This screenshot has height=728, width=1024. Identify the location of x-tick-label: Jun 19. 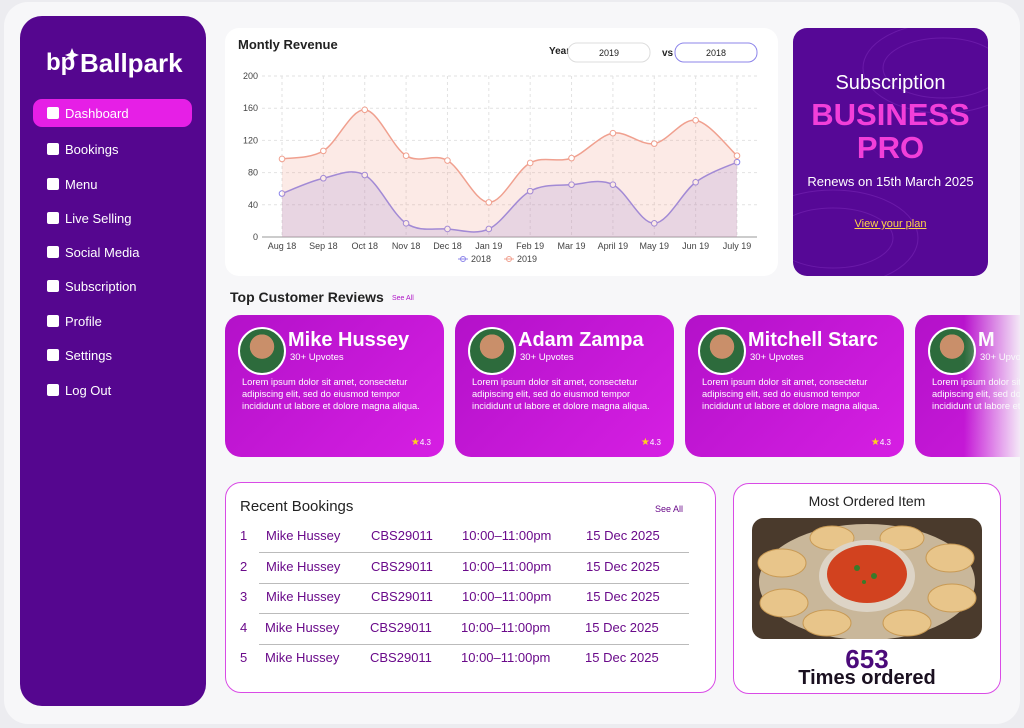
(695, 246).